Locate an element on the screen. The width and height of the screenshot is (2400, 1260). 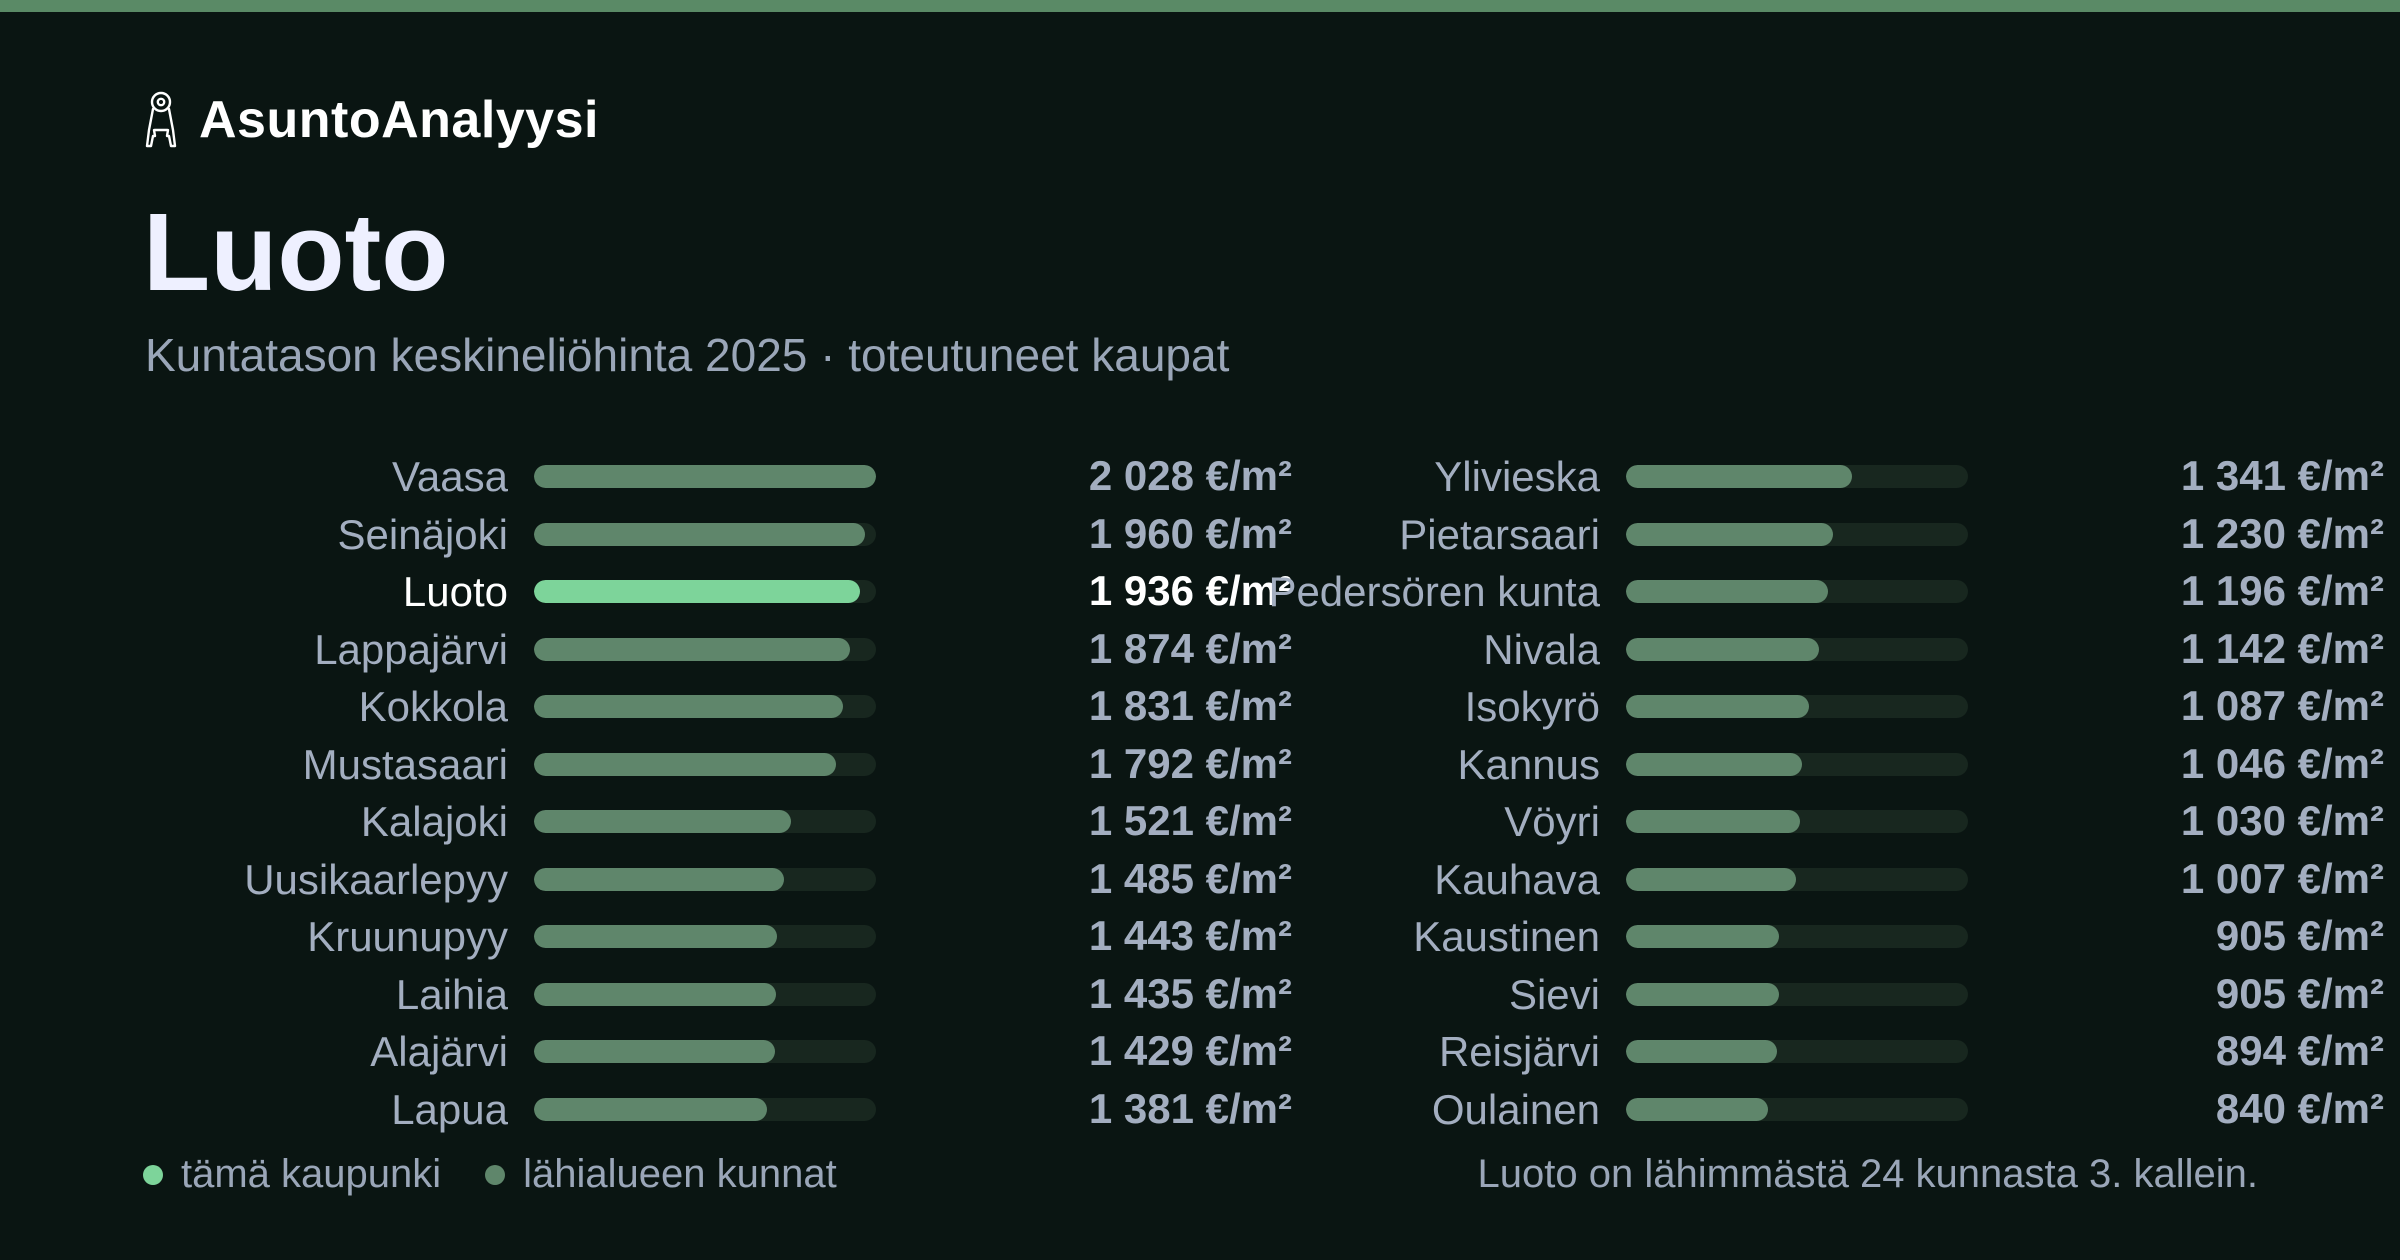
bar-label: Kannus is located at coordinates (1528, 764).